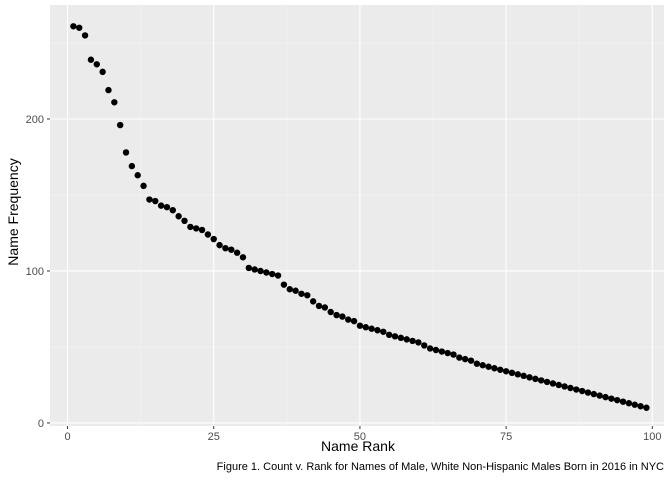 Image resolution: width=672 pixels, height=480 pixels. I want to click on x-tick-label: 100, so click(652, 437).